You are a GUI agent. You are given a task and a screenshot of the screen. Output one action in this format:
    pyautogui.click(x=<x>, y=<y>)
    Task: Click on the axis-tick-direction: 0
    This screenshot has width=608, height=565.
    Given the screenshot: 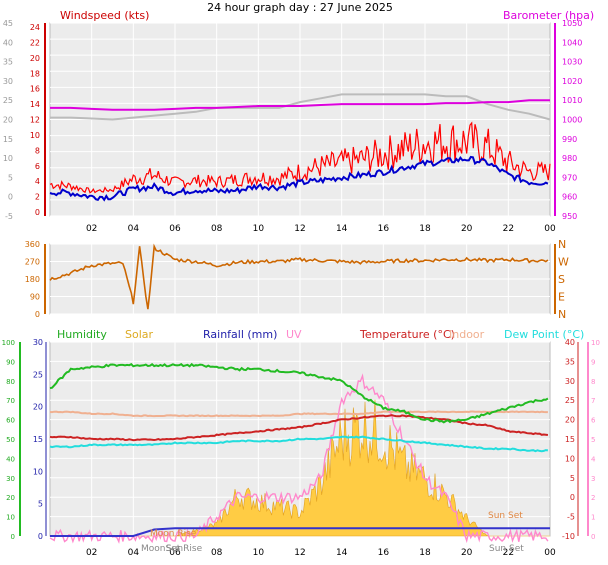 What is the action you would take?
    pyautogui.click(x=37, y=314)
    